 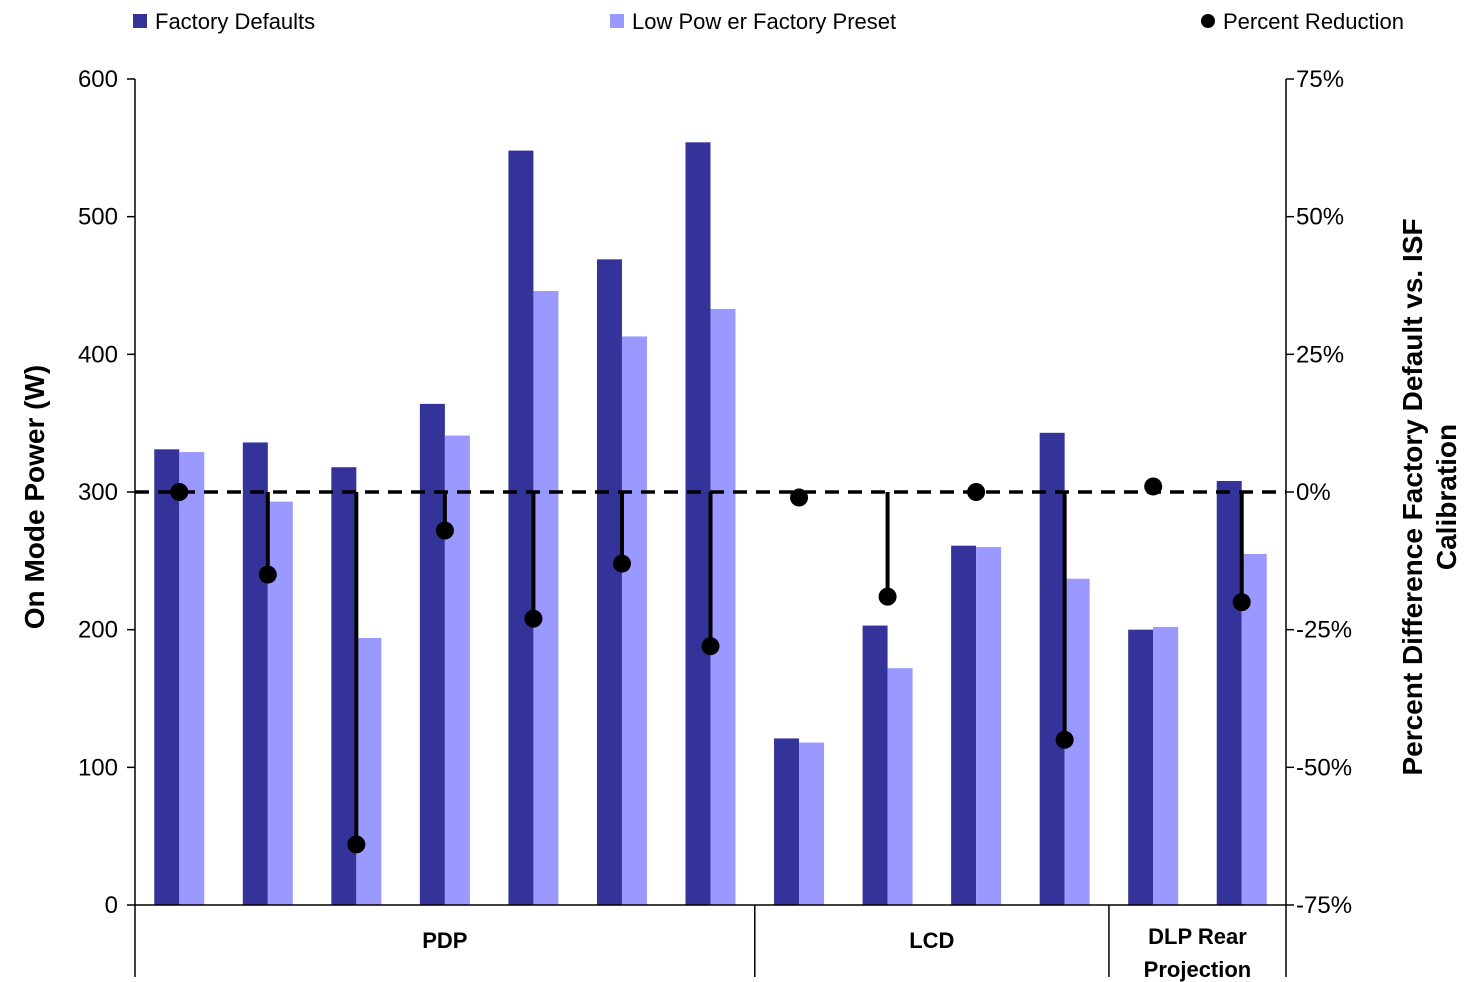 What do you see at coordinates (98, 217) in the screenshot?
I see `left-tick-label: 500` at bounding box center [98, 217].